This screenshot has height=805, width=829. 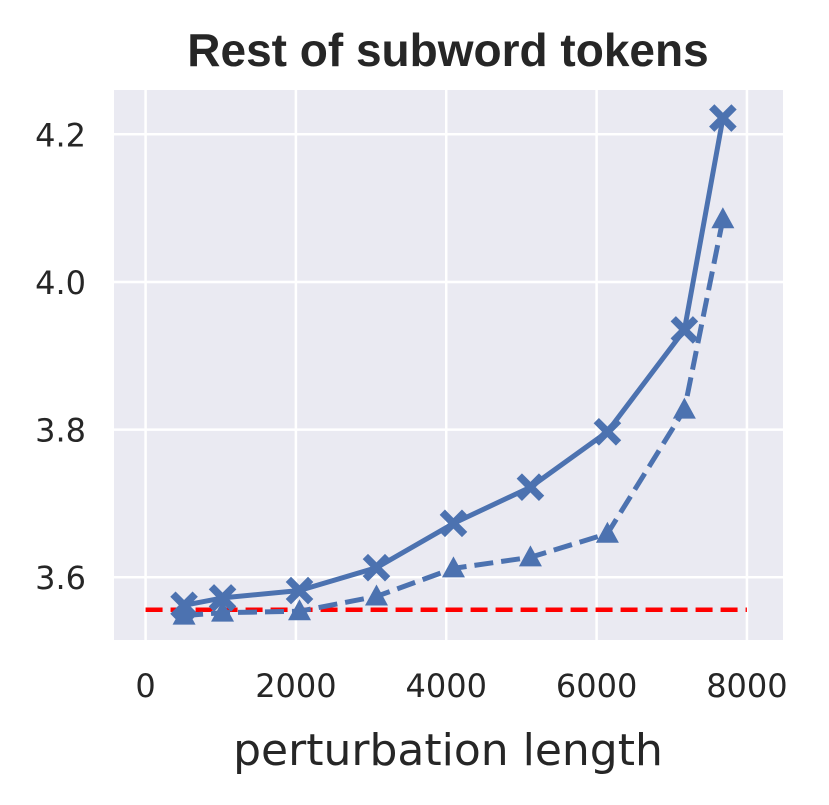 I want to click on y-tick-label: 4.0, so click(x=60, y=283).